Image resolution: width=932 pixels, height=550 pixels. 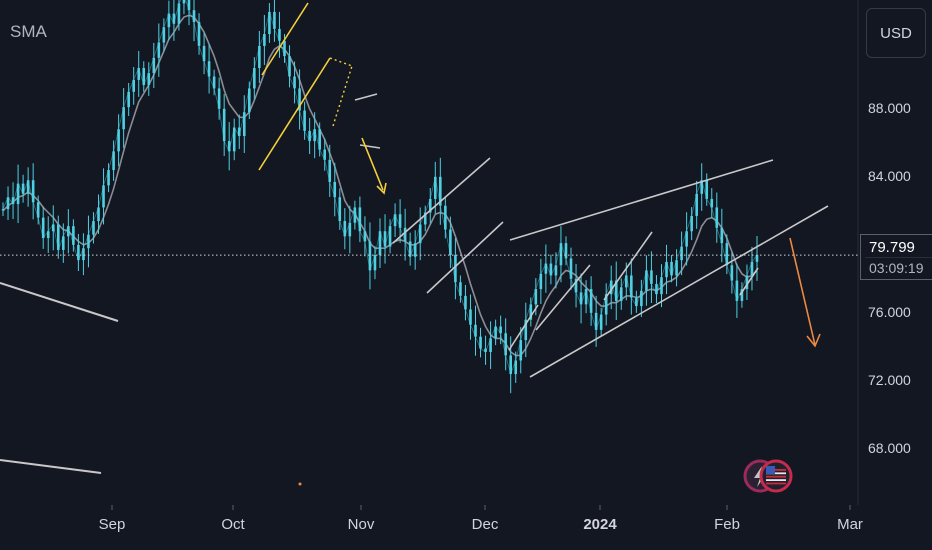 What do you see at coordinates (59, 302) in the screenshot?
I see `trendline-left-upper` at bounding box center [59, 302].